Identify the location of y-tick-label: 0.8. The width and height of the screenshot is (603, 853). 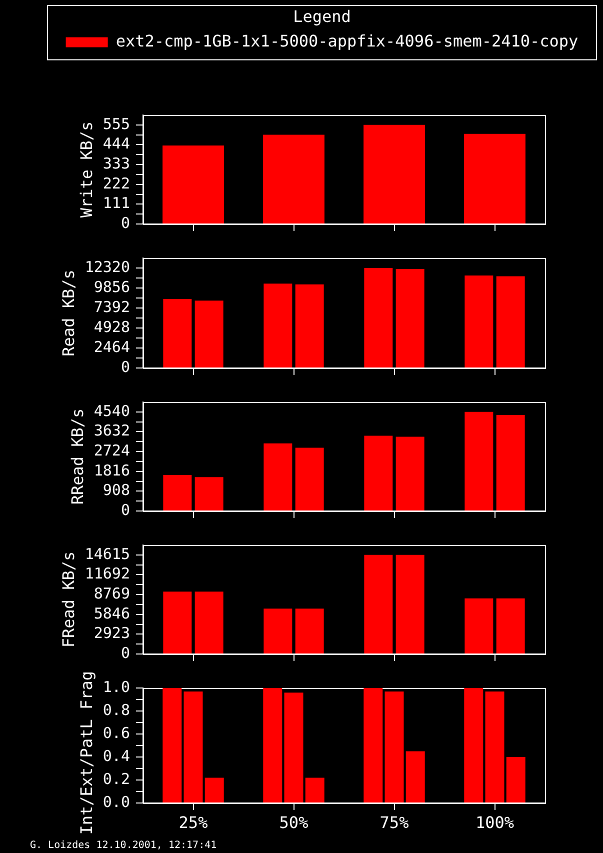
(116, 709).